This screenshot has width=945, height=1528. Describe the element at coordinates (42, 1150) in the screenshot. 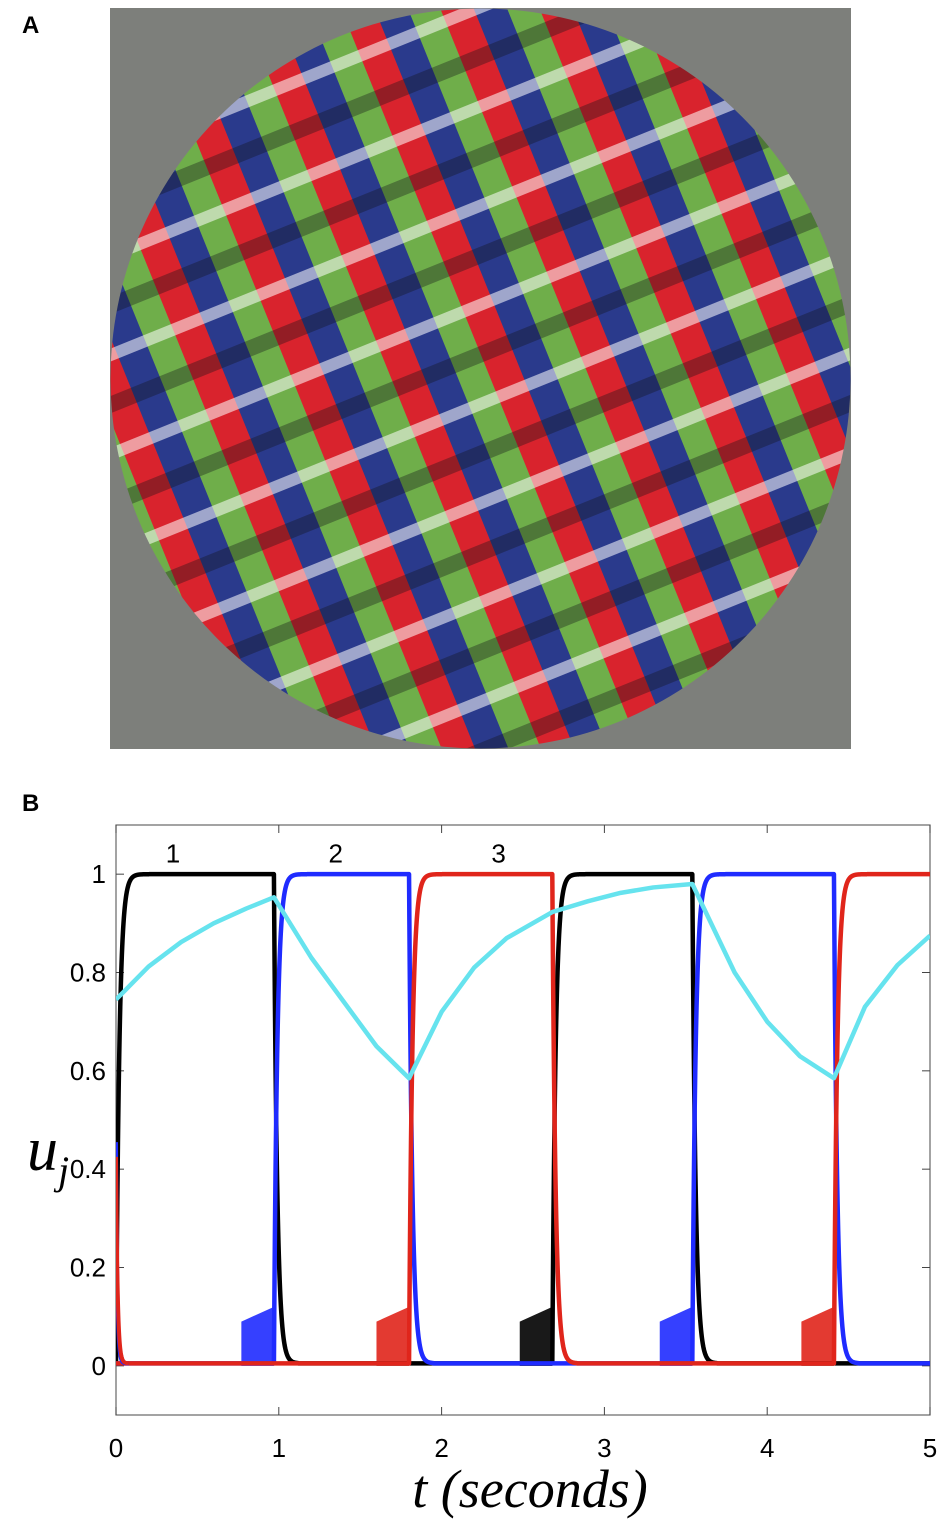

I see `y-axis-label-main: u` at that location.